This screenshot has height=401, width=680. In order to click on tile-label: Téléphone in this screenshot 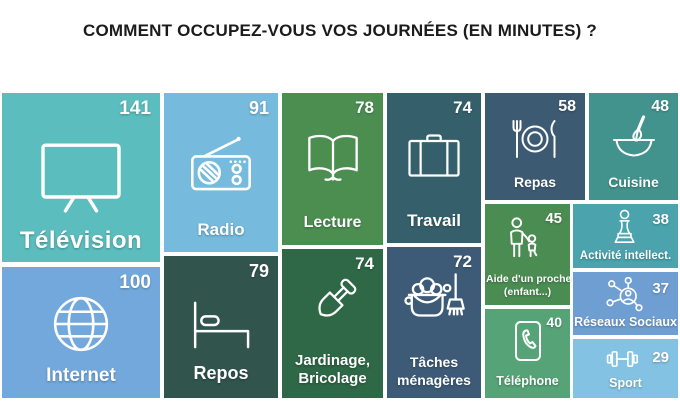, I will do `click(527, 381)`.